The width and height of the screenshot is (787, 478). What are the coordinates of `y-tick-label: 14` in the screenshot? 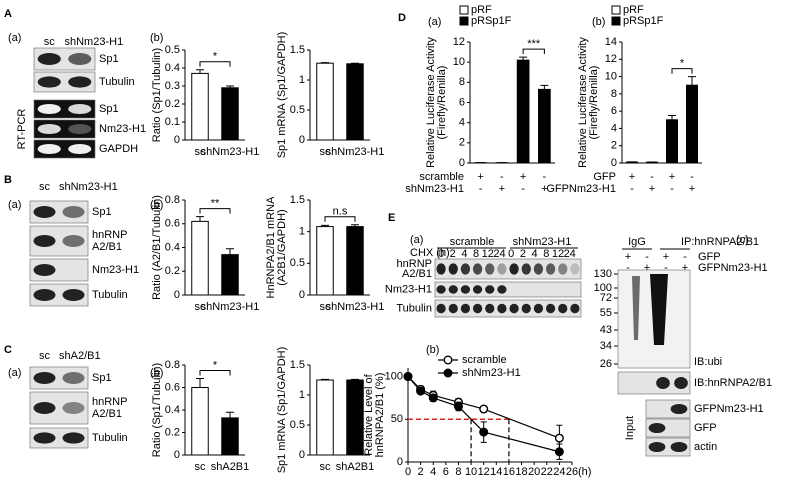 It's located at (611, 42).